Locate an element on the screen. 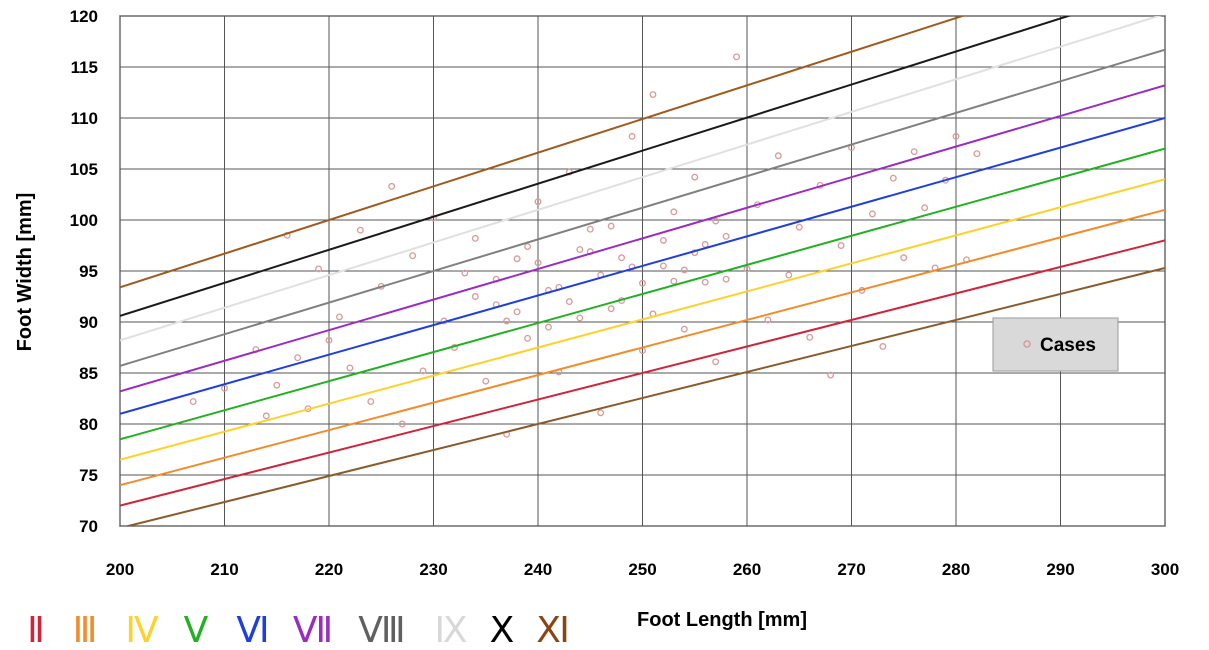 Image resolution: width=1209 pixels, height=650 pixels. x-tick-label-1: 210 is located at coordinates (224, 569).